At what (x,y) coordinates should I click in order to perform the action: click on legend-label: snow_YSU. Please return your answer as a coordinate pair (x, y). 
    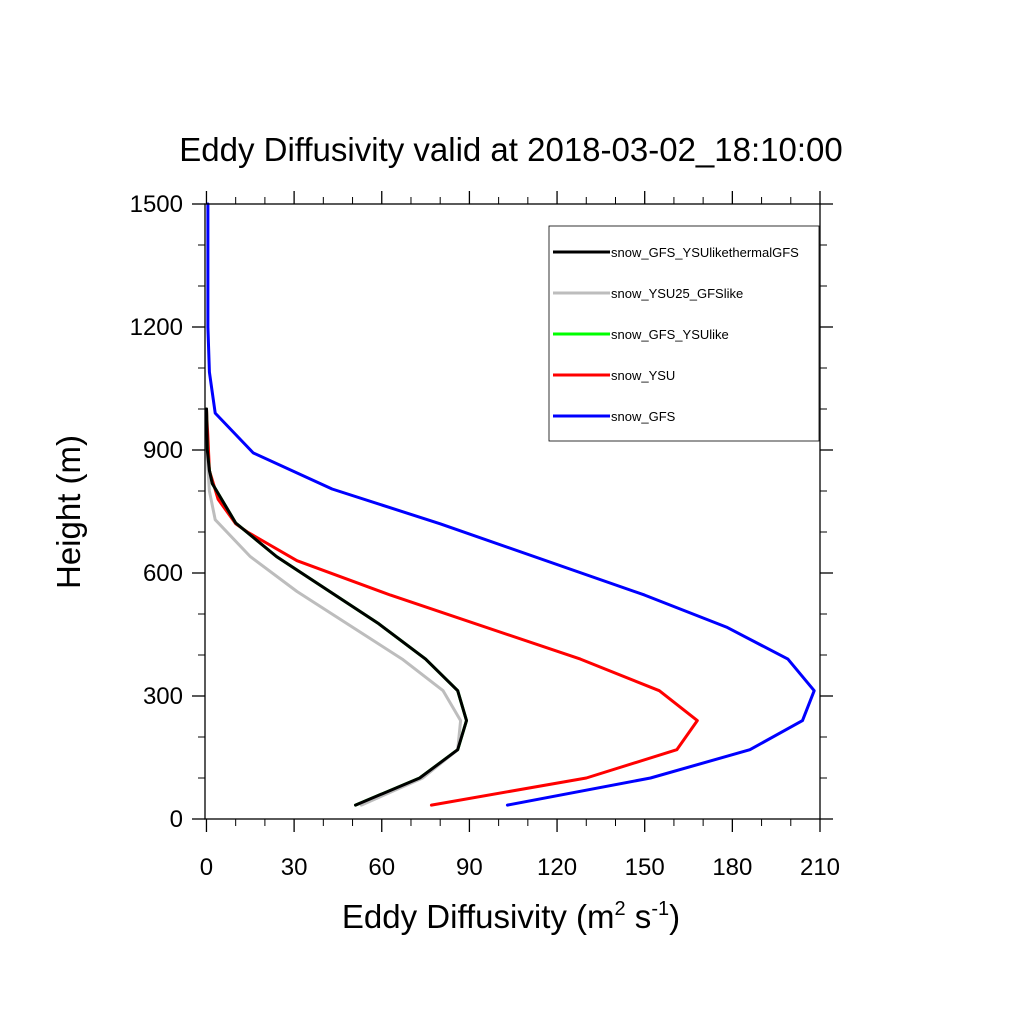
    Looking at the image, I should click on (643, 375).